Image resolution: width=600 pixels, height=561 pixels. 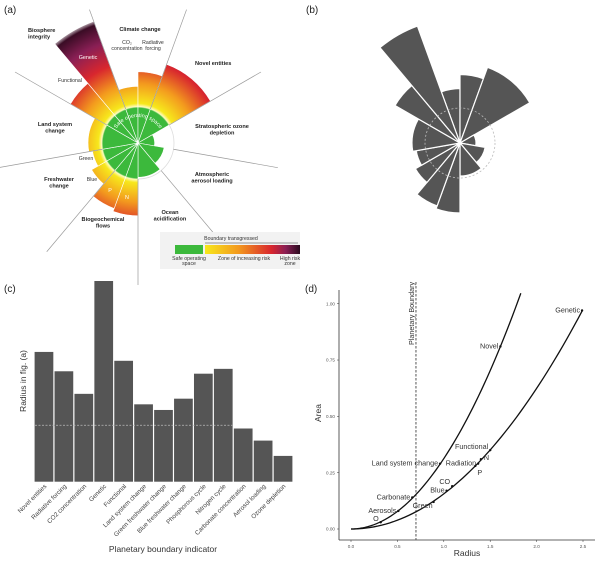 I want to click on d-xtick-label: 1.5, so click(x=490, y=546).